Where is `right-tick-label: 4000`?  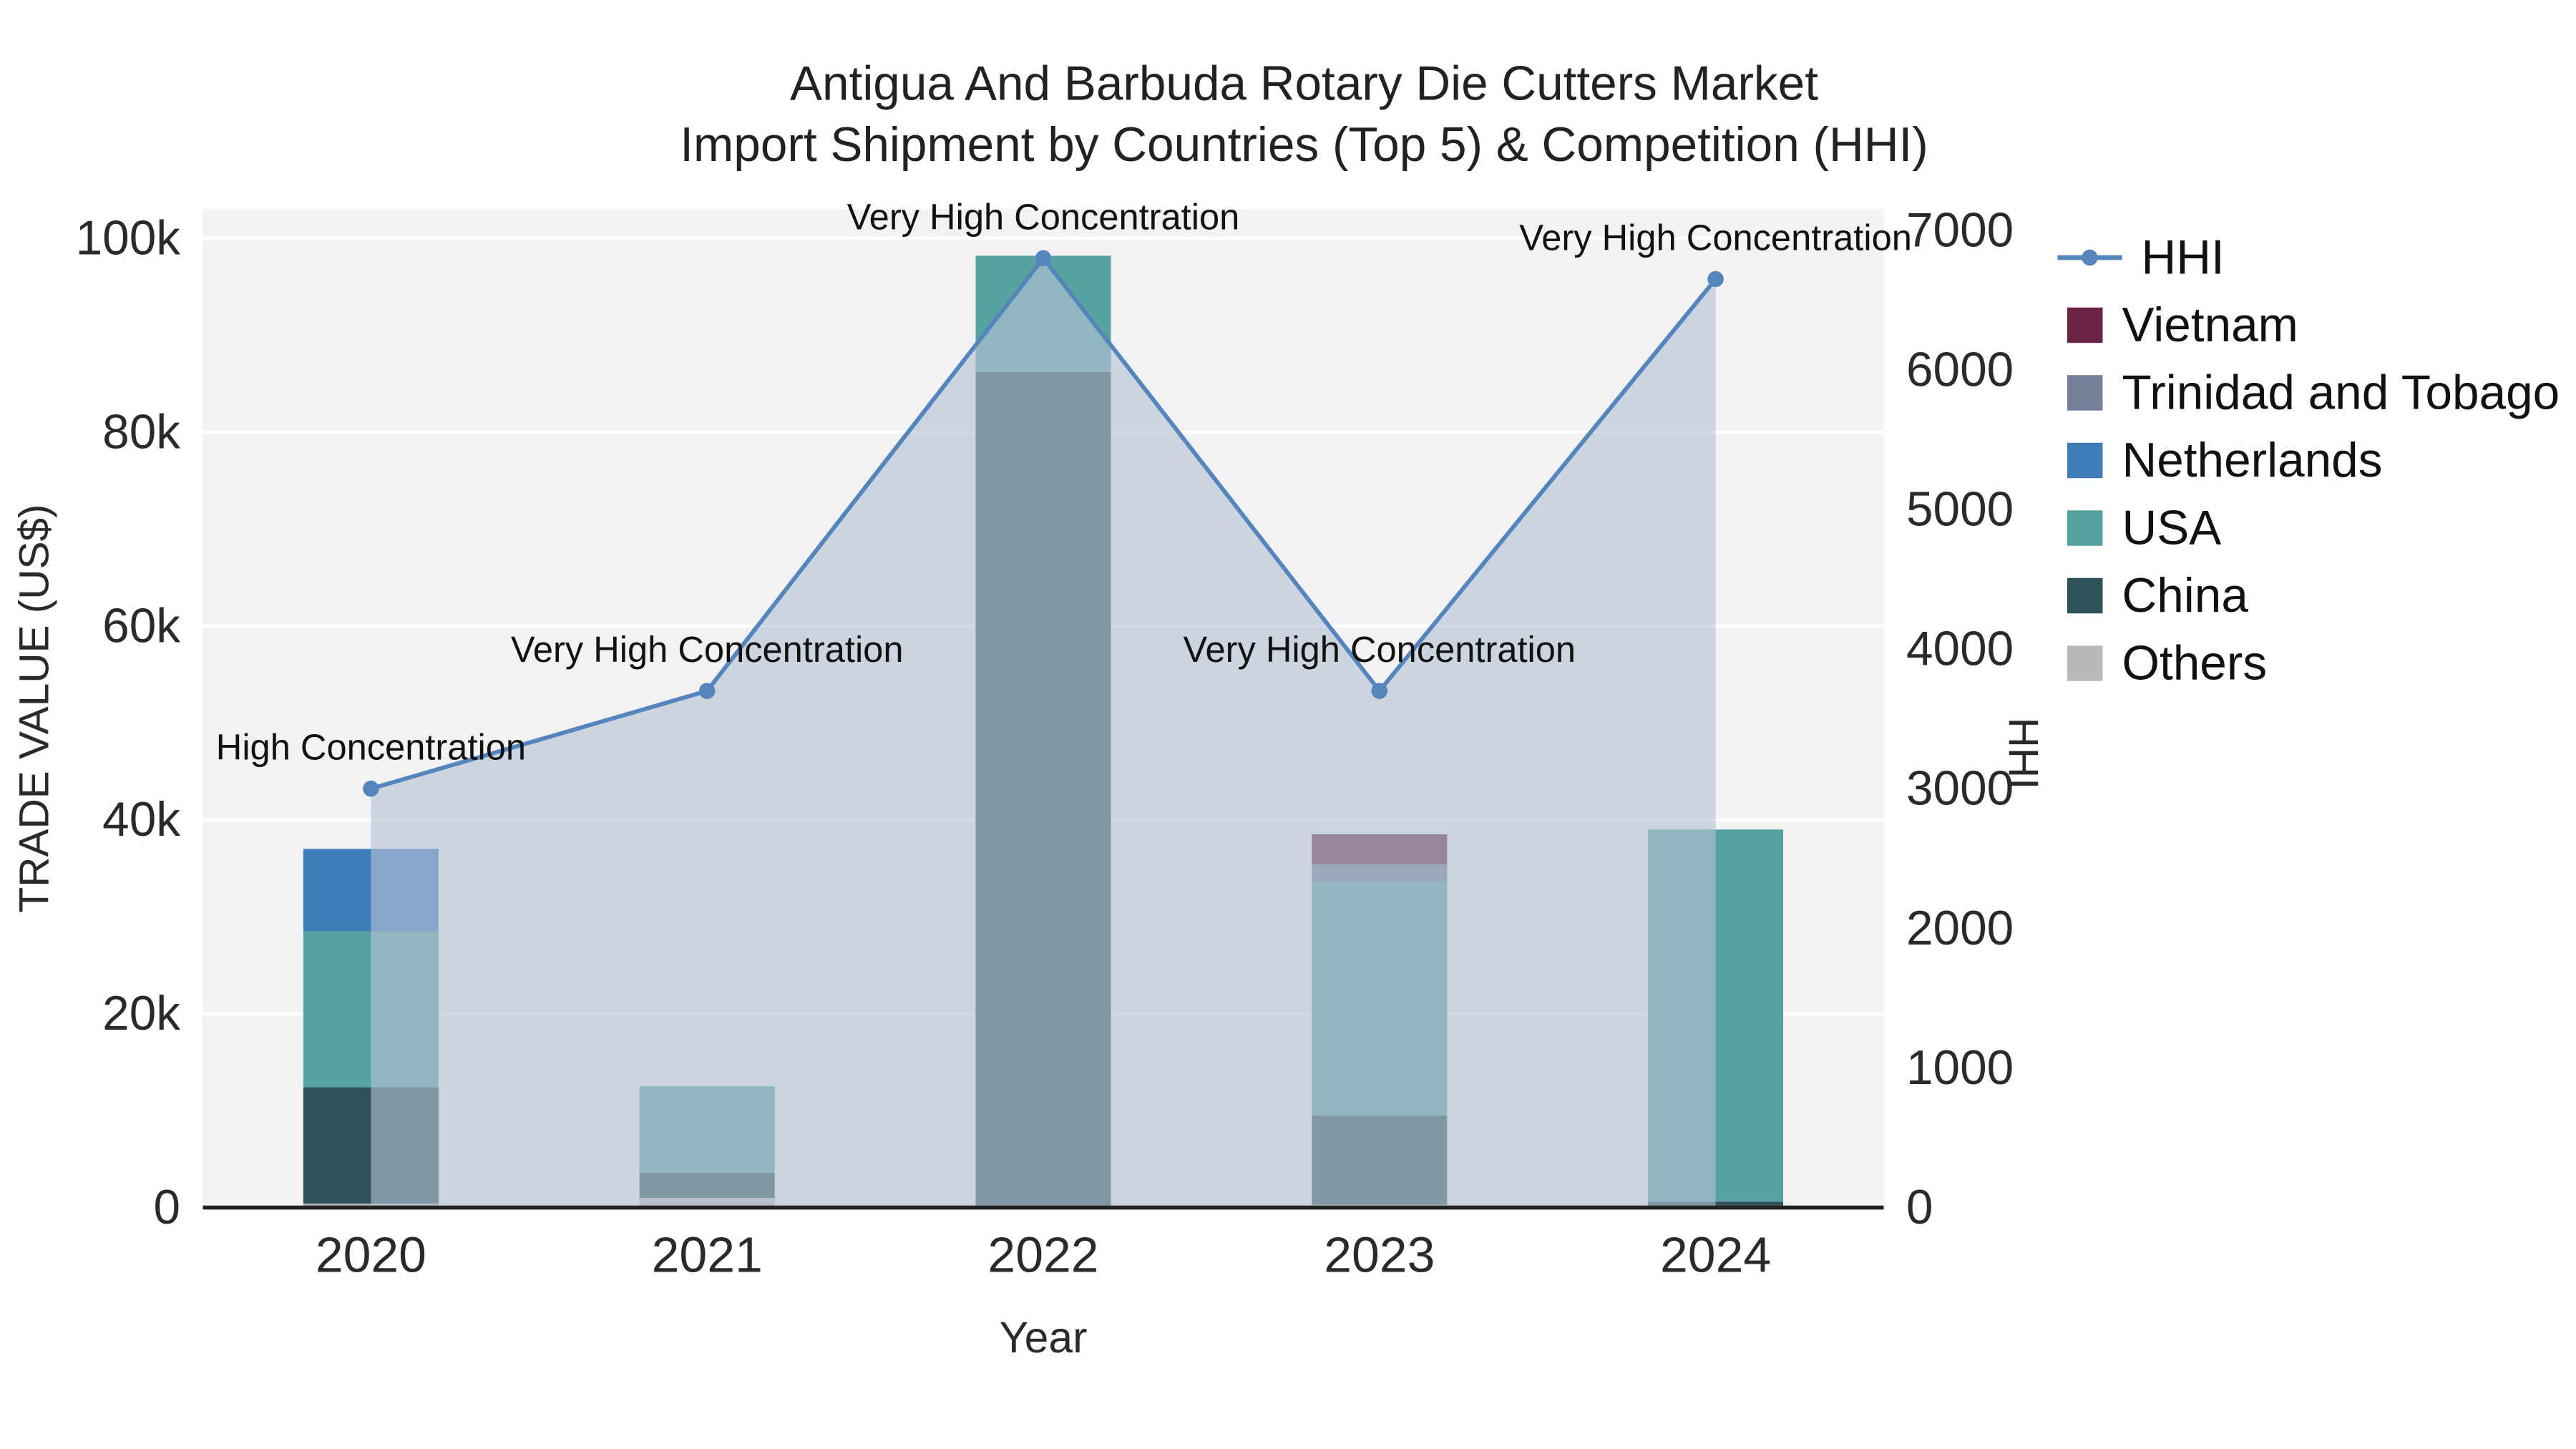
right-tick-label: 4000 is located at coordinates (1960, 649).